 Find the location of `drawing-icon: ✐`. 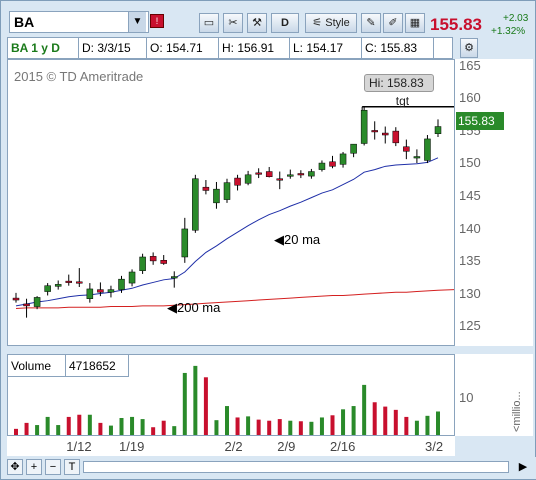

drawing-icon: ✐ is located at coordinates (393, 23).